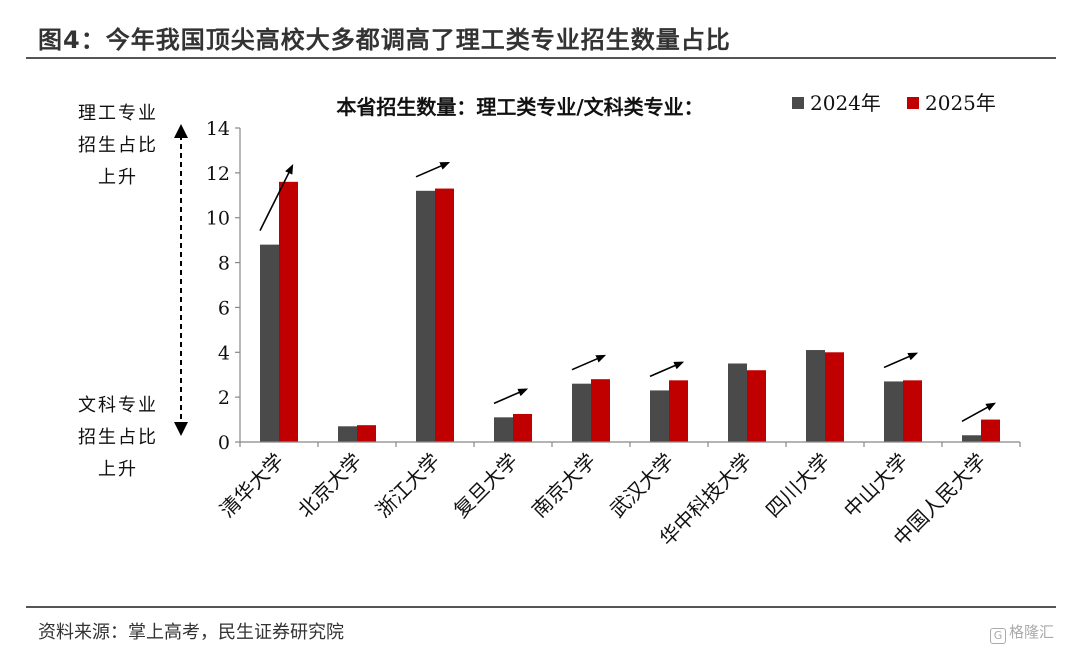  I want to click on footer-rule, so click(541, 607).